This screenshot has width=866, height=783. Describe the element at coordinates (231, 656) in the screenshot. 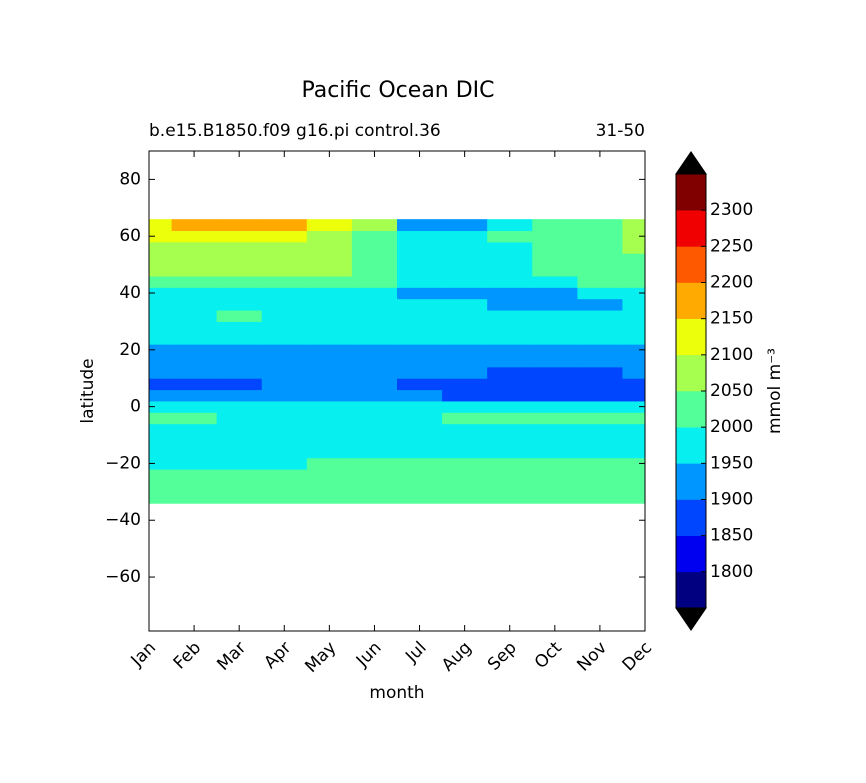

I see `x-tick-label: Mar` at that location.